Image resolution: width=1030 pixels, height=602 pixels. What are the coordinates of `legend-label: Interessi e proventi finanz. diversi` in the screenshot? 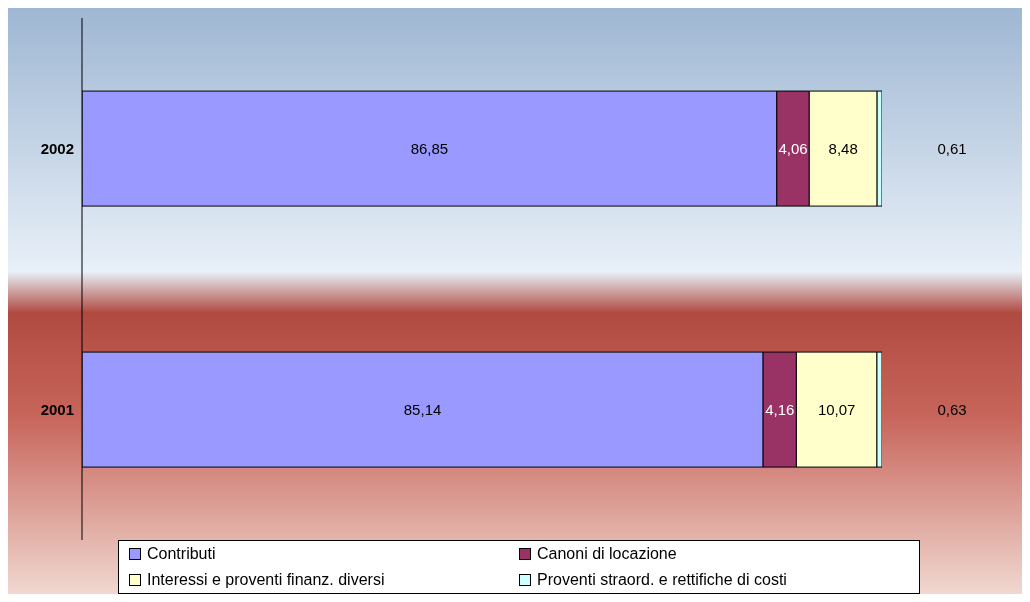 It's located at (266, 580).